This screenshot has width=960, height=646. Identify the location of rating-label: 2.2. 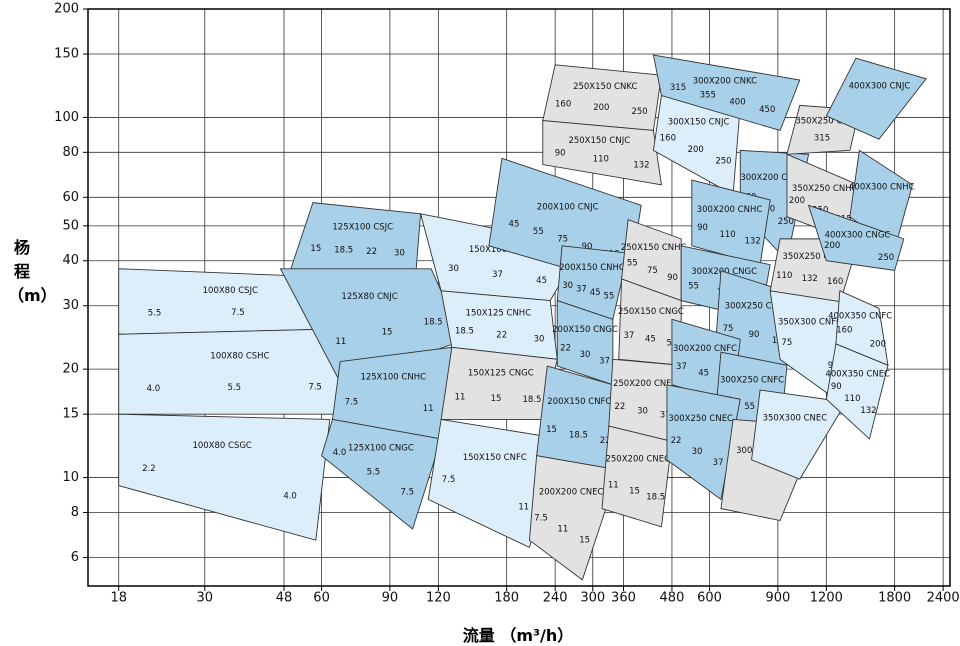
(149, 469).